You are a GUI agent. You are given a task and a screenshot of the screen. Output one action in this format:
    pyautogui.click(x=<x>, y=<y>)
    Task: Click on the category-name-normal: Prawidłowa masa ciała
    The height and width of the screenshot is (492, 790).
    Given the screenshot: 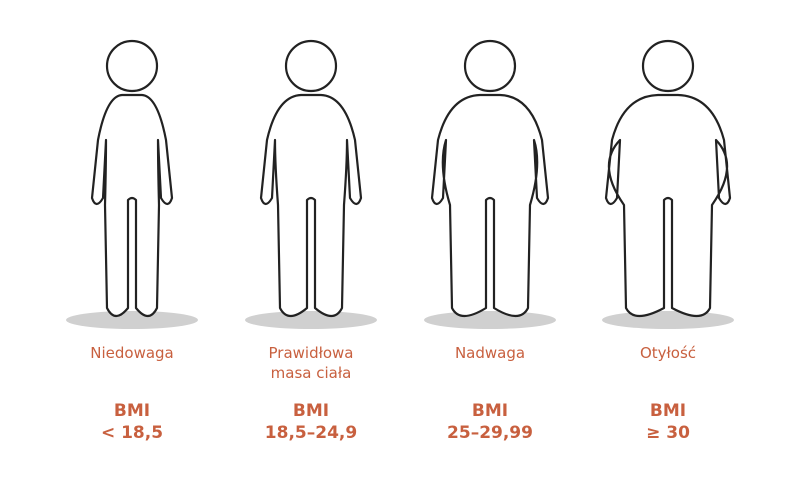 What is the action you would take?
    pyautogui.click(x=311, y=363)
    